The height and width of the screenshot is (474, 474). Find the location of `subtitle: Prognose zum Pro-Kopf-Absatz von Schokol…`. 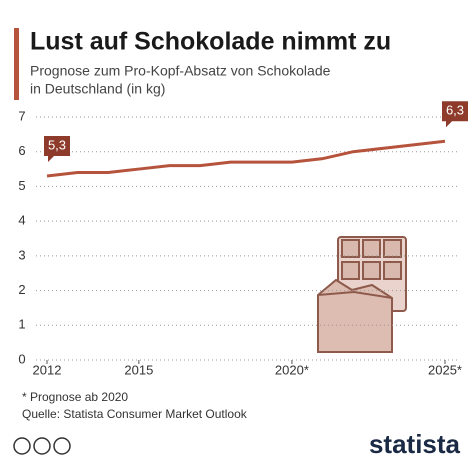

subtitle: Prognose zum Pro-Kopf-Absatz von Schokol… is located at coordinates (180, 71).